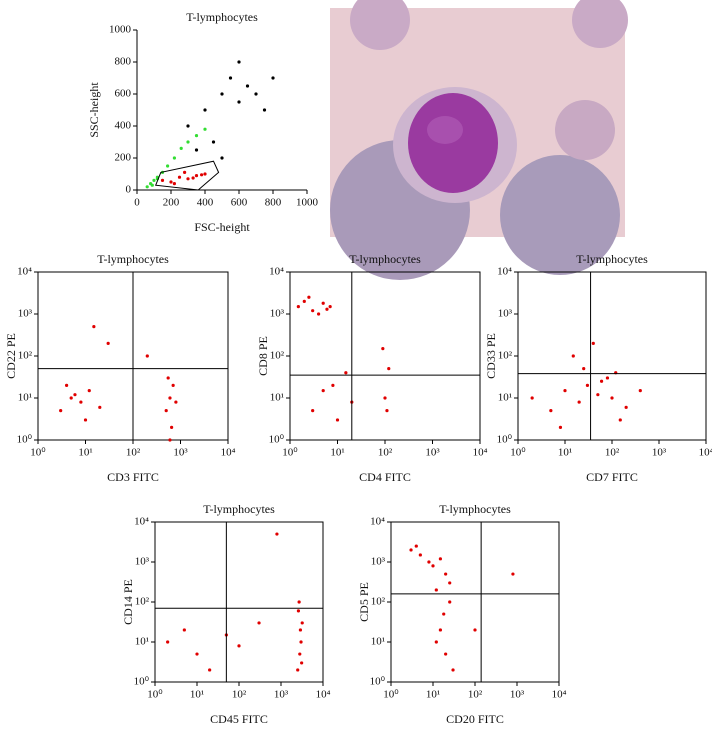  I want to click on y-tick-label: 10³, so click(25, 314).